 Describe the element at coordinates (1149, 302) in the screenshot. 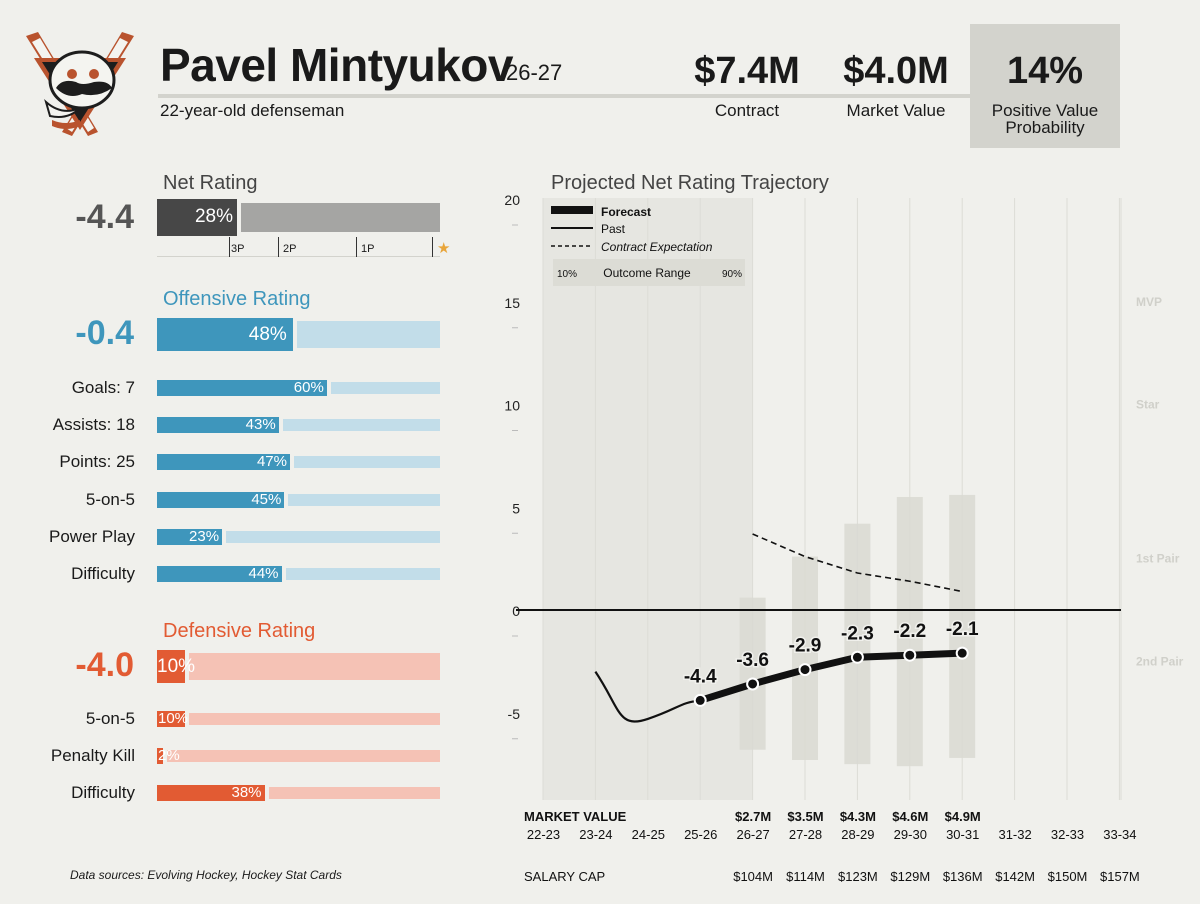

I see `tier-label: MVP` at that location.